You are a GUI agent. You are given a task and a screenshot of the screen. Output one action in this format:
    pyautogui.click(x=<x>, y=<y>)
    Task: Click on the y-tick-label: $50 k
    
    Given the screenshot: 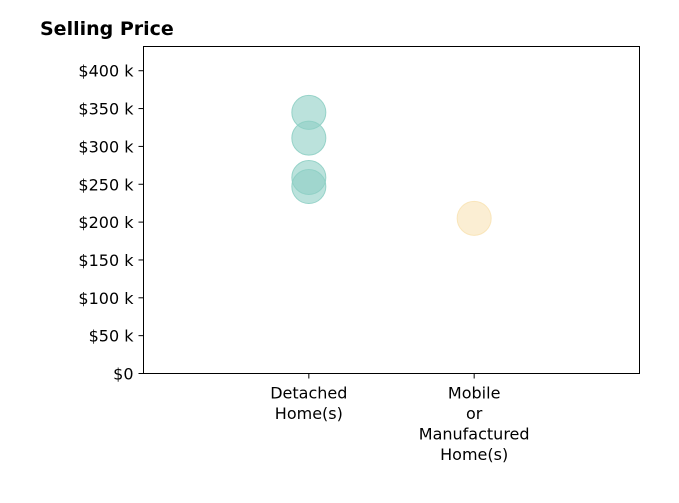 What is the action you would take?
    pyautogui.click(x=112, y=336)
    